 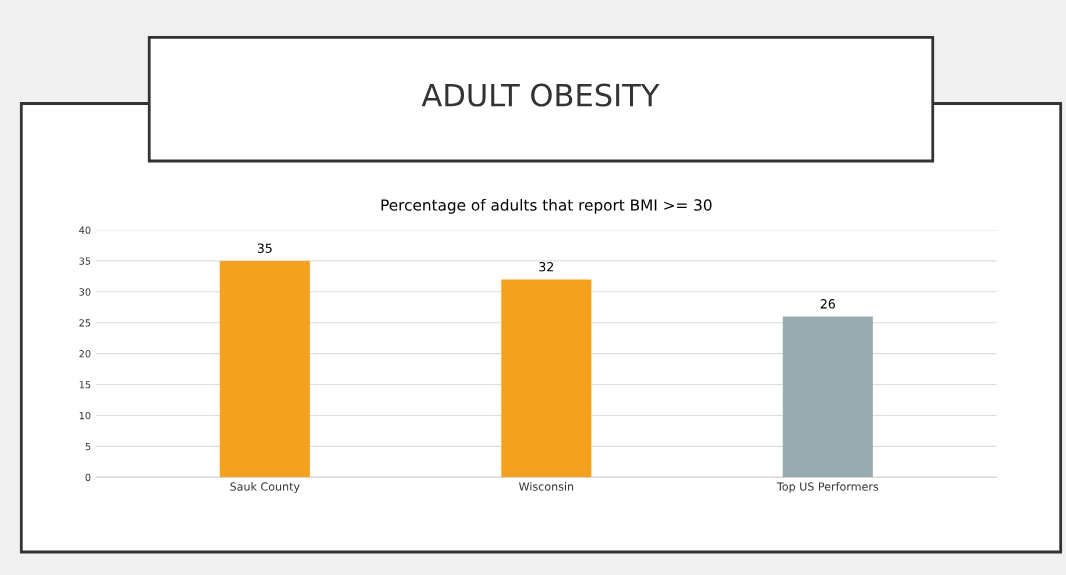 I want to click on y-tick-label: 10, so click(x=85, y=415).